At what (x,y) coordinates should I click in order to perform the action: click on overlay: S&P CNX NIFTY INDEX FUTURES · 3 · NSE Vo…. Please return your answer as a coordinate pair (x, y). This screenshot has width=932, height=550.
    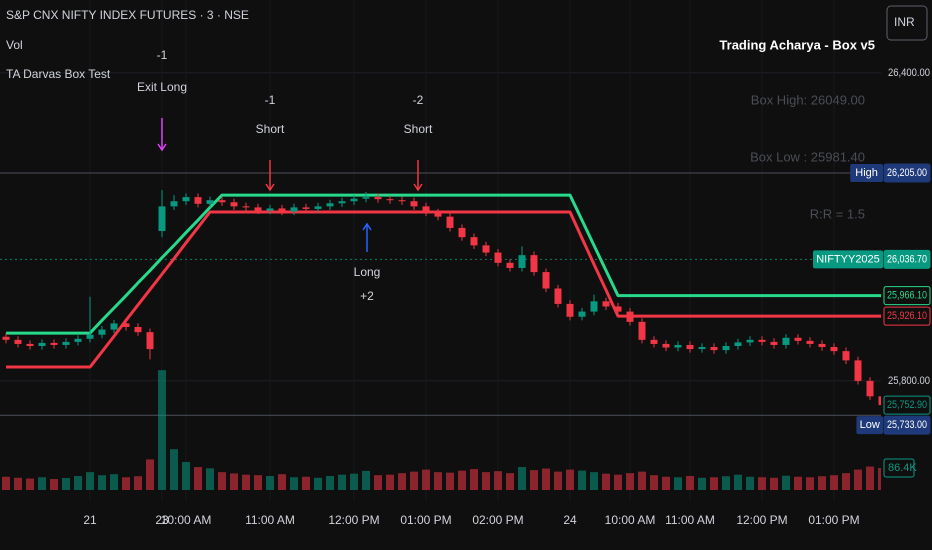
    Looking at the image, I should click on (467, 43).